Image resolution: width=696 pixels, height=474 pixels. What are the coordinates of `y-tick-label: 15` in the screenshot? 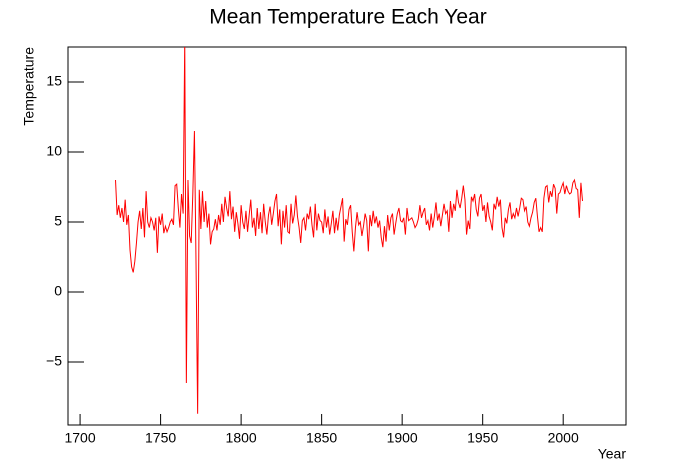 It's located at (54, 81).